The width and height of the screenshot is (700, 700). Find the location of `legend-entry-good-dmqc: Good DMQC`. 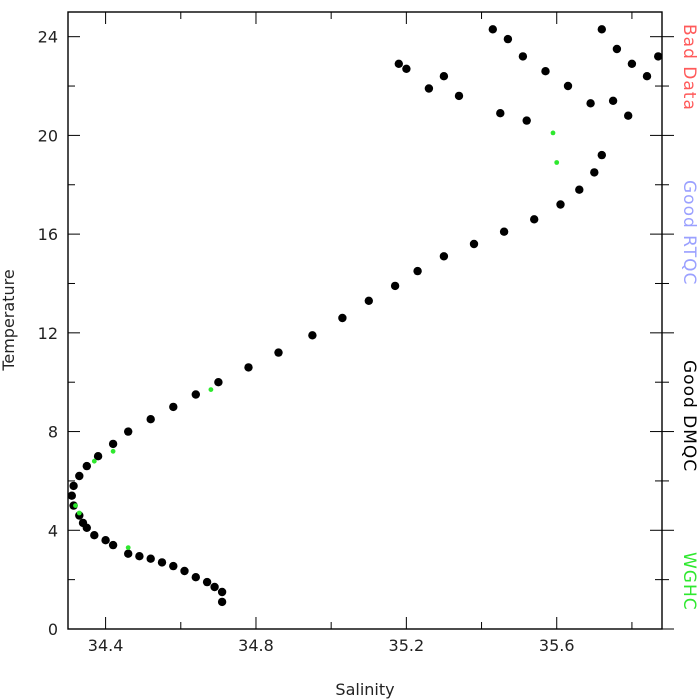

legend-entry-good-dmqc: Good DMQC is located at coordinates (689, 416).